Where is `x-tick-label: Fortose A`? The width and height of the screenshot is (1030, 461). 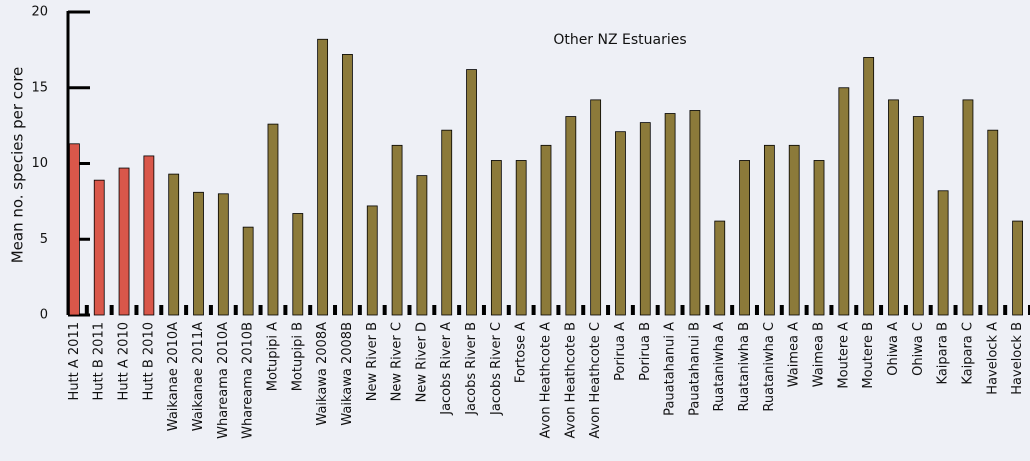 x-tick-label: Fortose A is located at coordinates (521, 352).